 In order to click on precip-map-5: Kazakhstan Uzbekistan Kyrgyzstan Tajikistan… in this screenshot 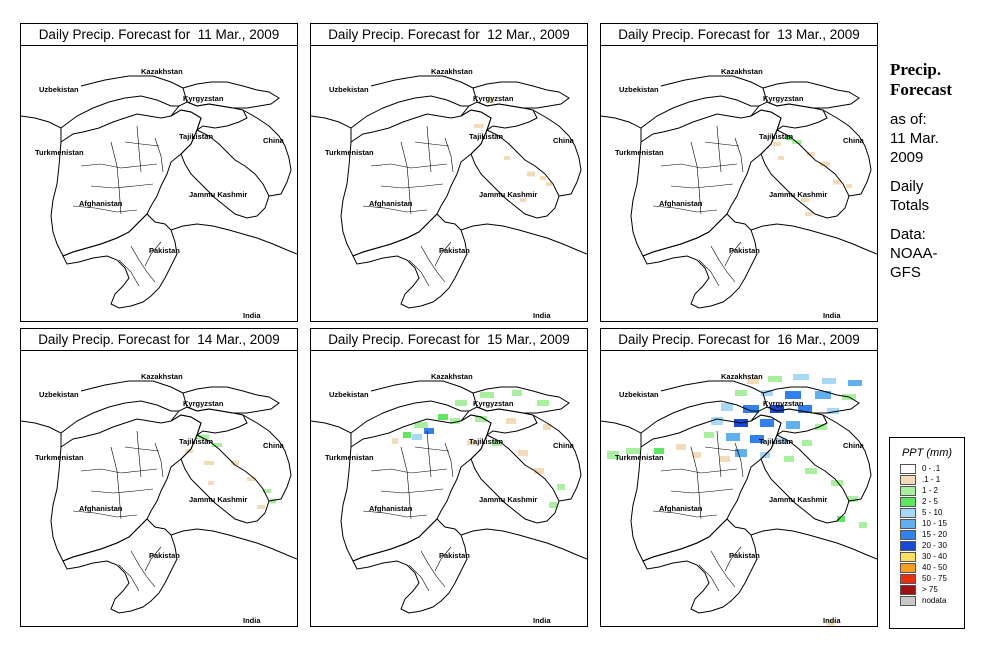, I will do `click(449, 498)`.